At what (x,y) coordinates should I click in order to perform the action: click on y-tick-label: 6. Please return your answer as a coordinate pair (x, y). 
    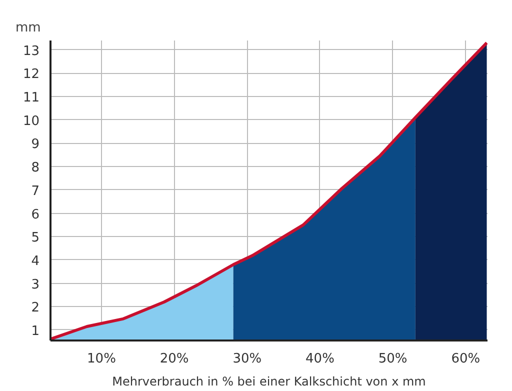
    Looking at the image, I should click on (35, 214).